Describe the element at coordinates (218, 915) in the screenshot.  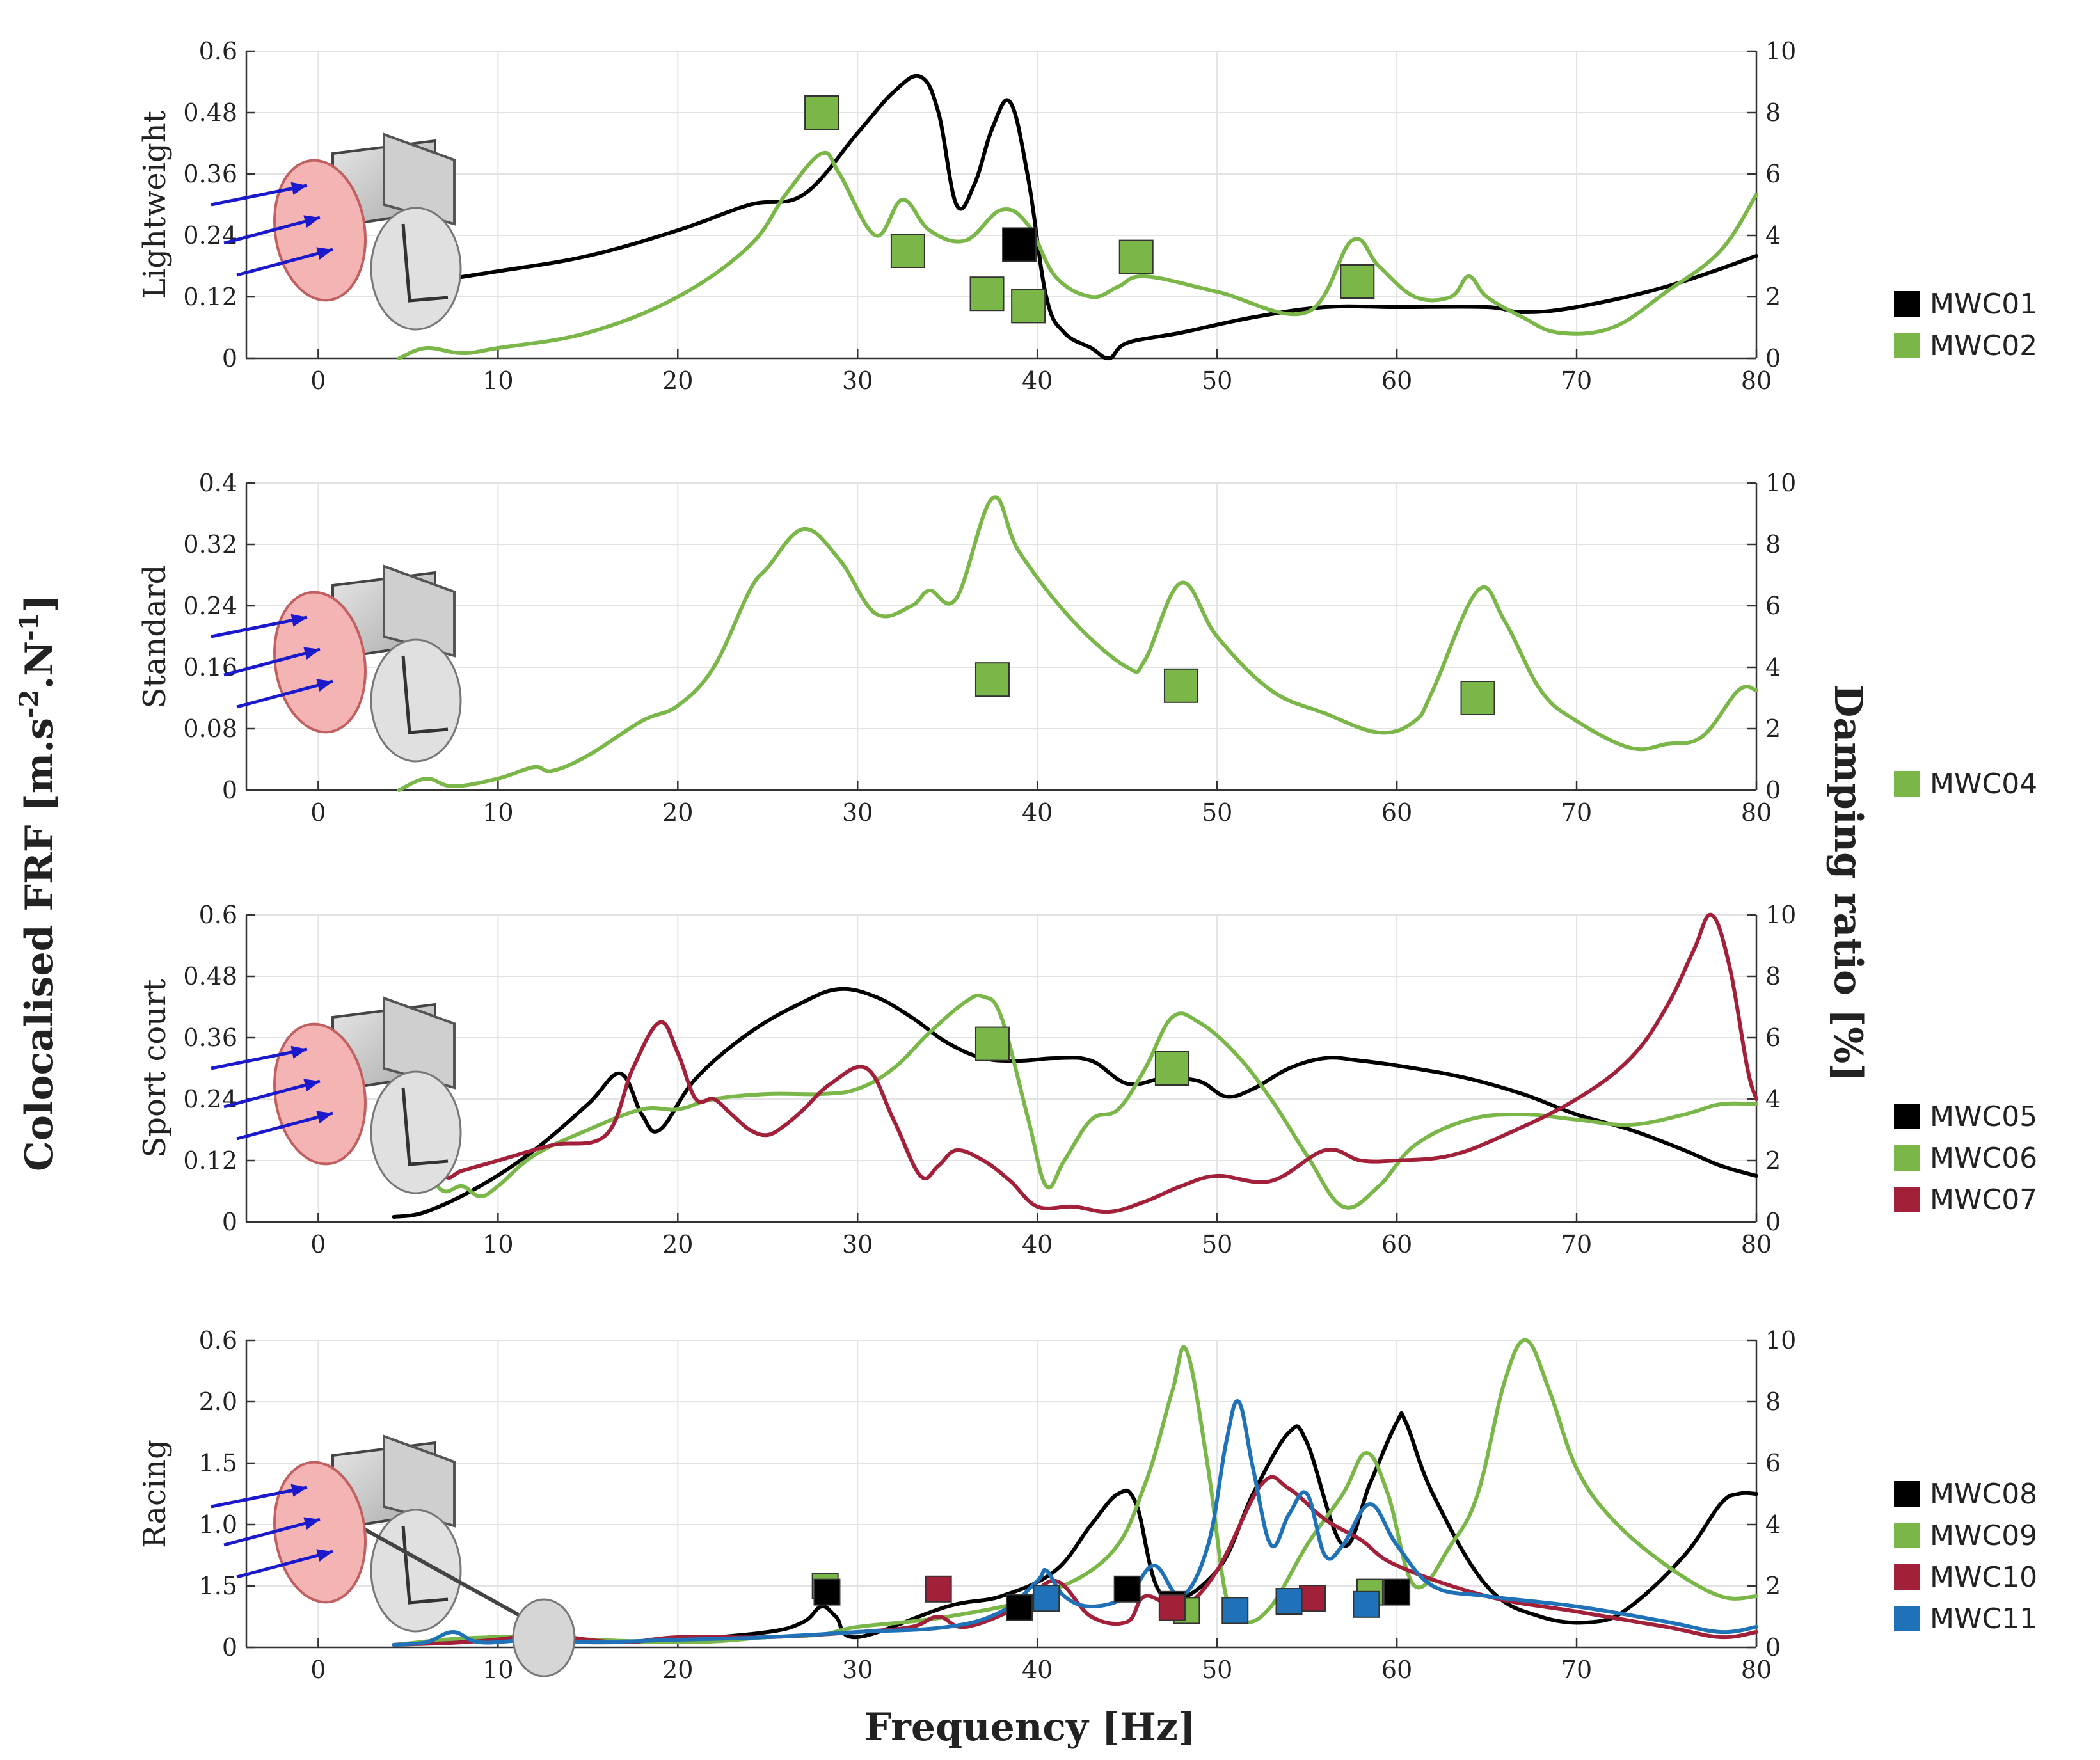
I see `y-tick-label-left: 0.6` at that location.